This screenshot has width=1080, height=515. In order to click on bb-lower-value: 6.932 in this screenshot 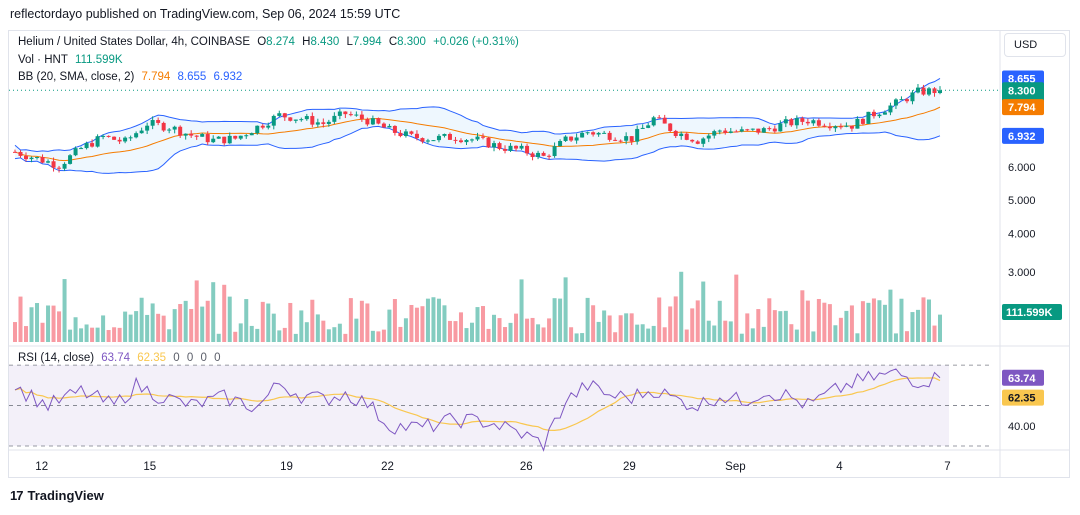, I will do `click(228, 77)`.